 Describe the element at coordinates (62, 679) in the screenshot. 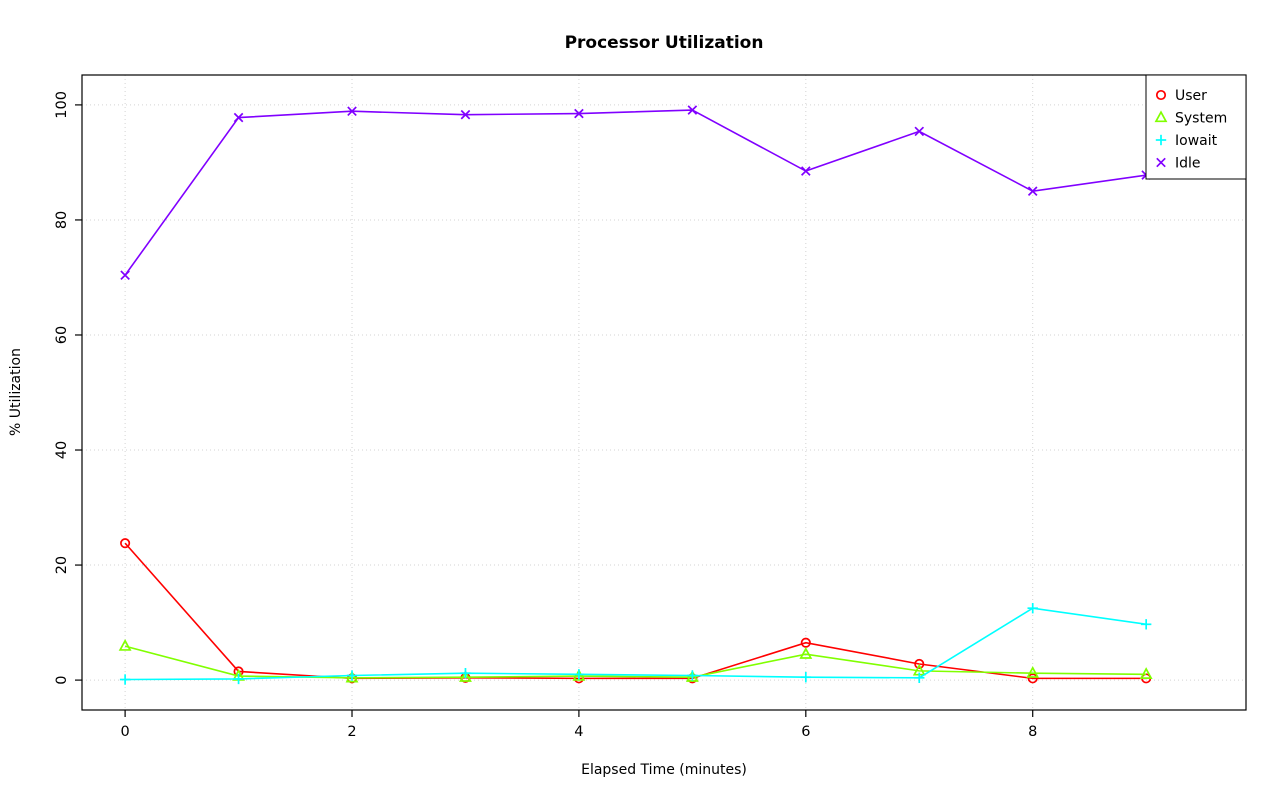

I see `y-tick-label: 0` at that location.